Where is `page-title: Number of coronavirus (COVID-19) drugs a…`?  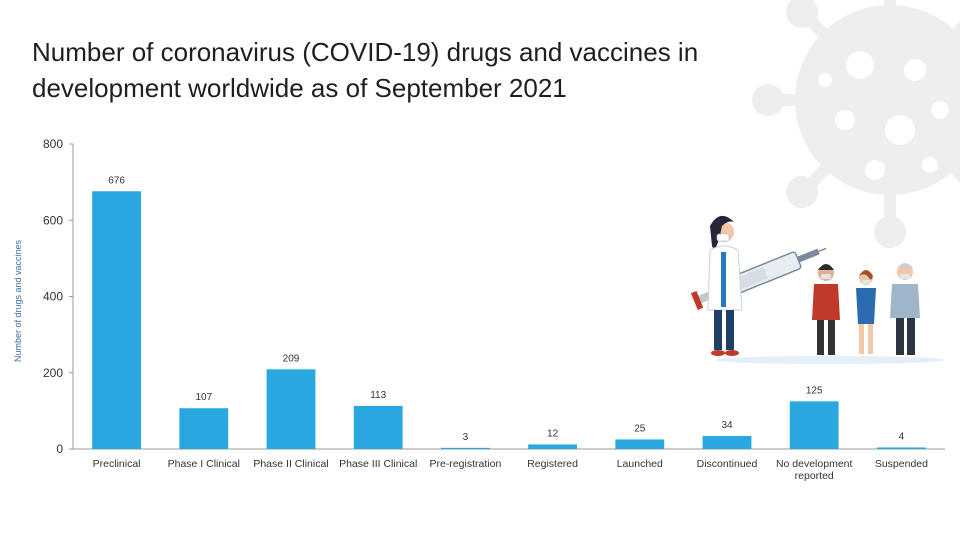
page-title: Number of coronavirus (COVID-19) drugs a… is located at coordinates (365, 70).